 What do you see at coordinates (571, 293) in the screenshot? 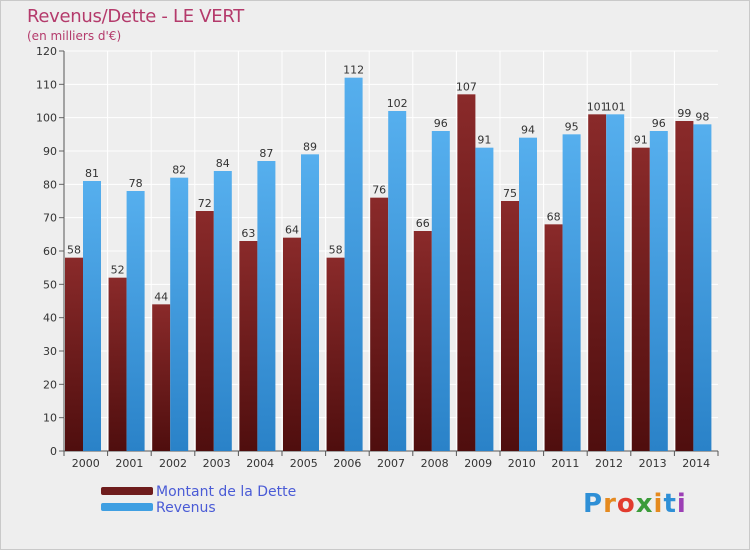
I see `bar-revenus-2011` at bounding box center [571, 293].